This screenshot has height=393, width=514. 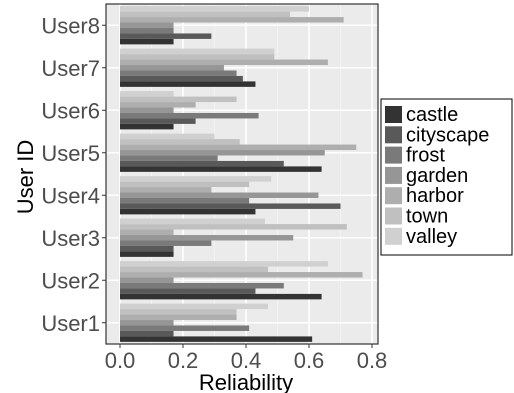 What do you see at coordinates (188, 291) in the screenshot?
I see `bar-user2-cityscape` at bounding box center [188, 291].